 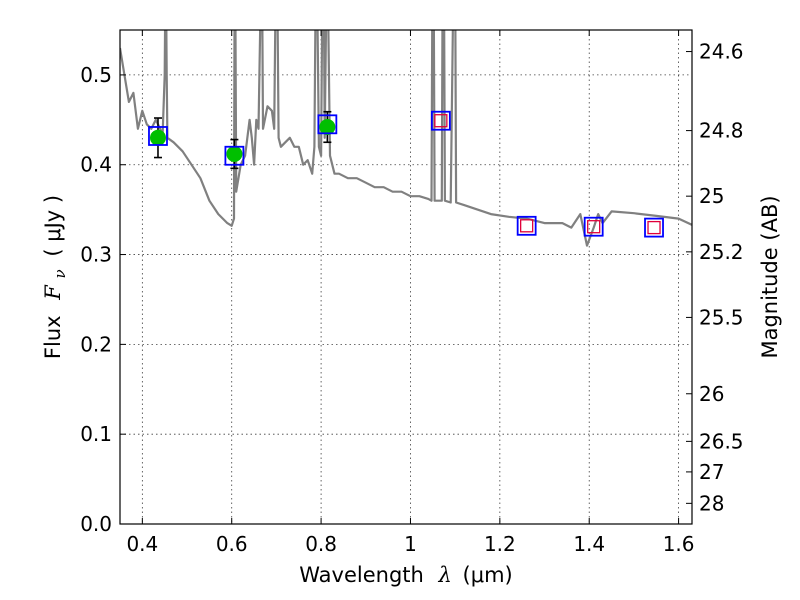 I want to click on right-tick-label: 26, so click(x=711, y=394).